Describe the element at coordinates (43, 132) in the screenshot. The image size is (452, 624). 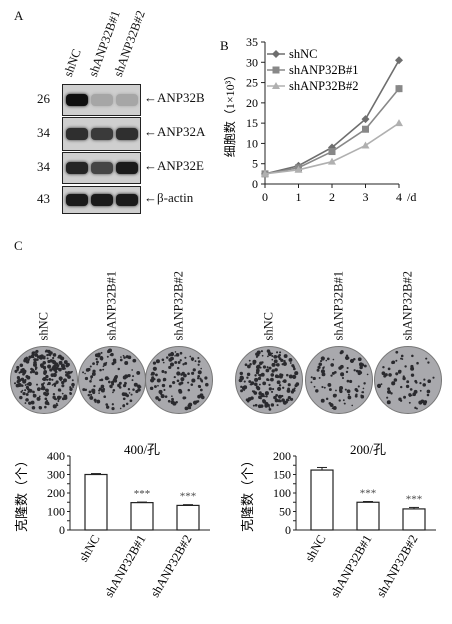
I see `molecular-weight-label: 34` at that location.